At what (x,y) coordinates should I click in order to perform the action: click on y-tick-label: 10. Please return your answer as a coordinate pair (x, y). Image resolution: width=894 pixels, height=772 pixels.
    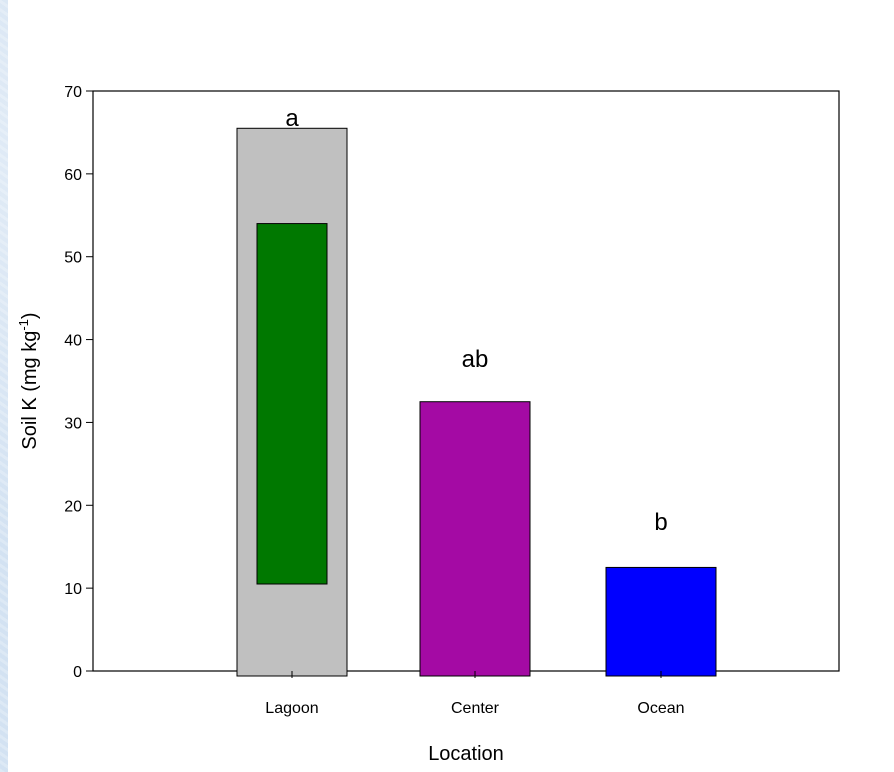
    Looking at the image, I should click on (73, 589).